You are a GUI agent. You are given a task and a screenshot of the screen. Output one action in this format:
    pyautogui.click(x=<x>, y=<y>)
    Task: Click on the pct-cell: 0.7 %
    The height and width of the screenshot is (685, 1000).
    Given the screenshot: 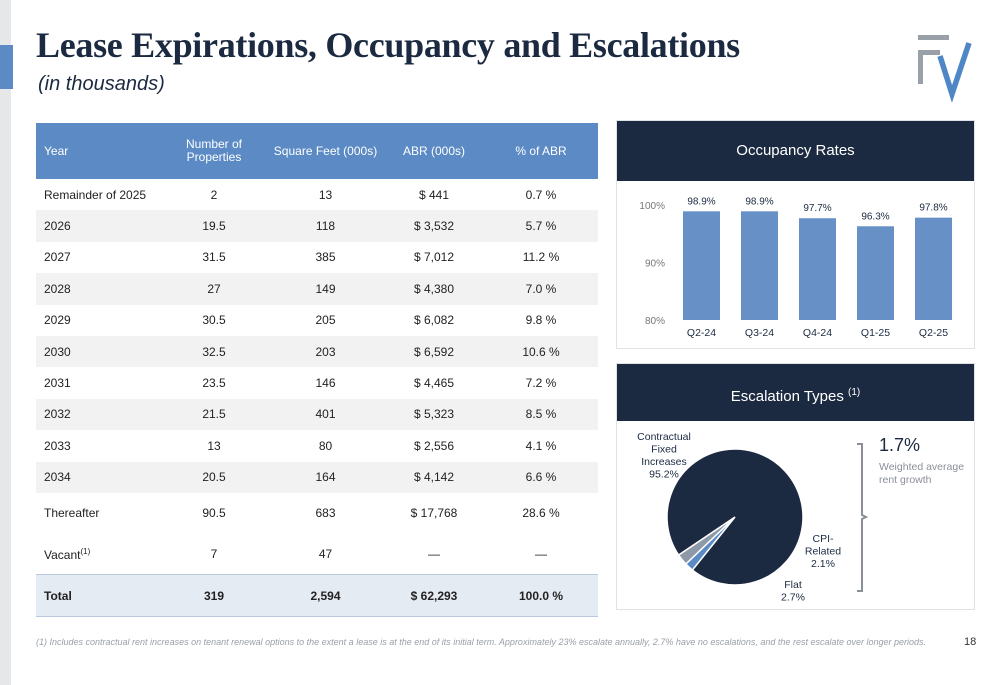 What is the action you would take?
    pyautogui.click(x=541, y=194)
    